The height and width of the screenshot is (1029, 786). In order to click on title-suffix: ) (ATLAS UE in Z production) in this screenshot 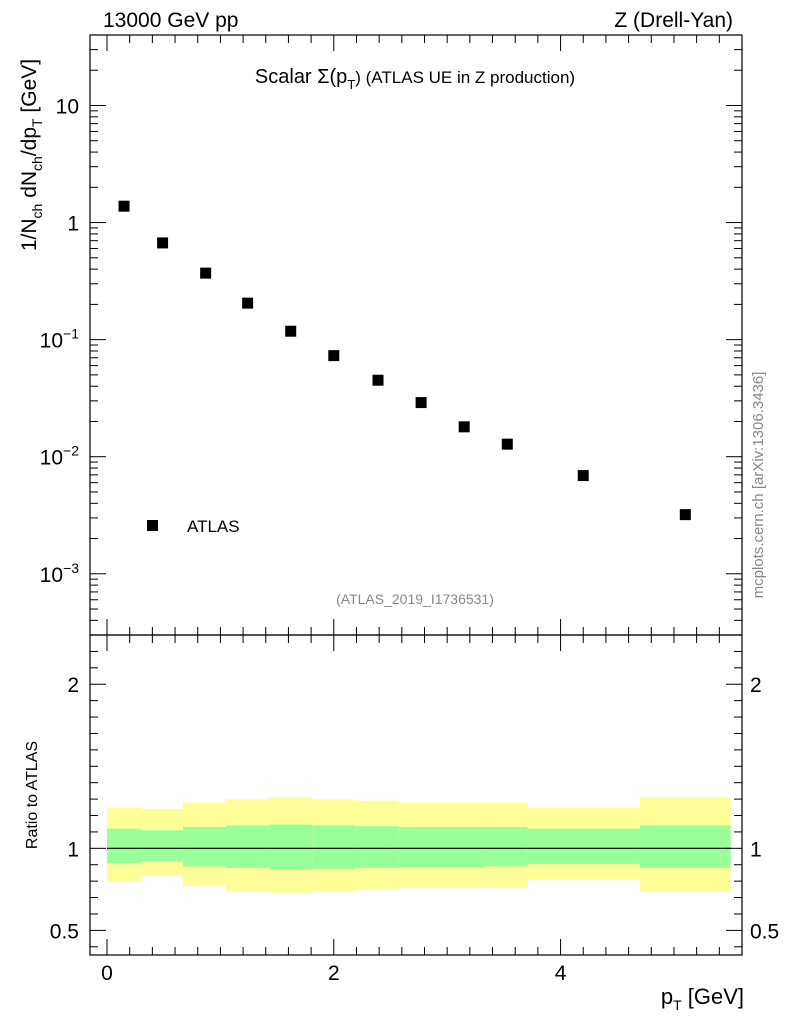, I will do `click(465, 77)`.